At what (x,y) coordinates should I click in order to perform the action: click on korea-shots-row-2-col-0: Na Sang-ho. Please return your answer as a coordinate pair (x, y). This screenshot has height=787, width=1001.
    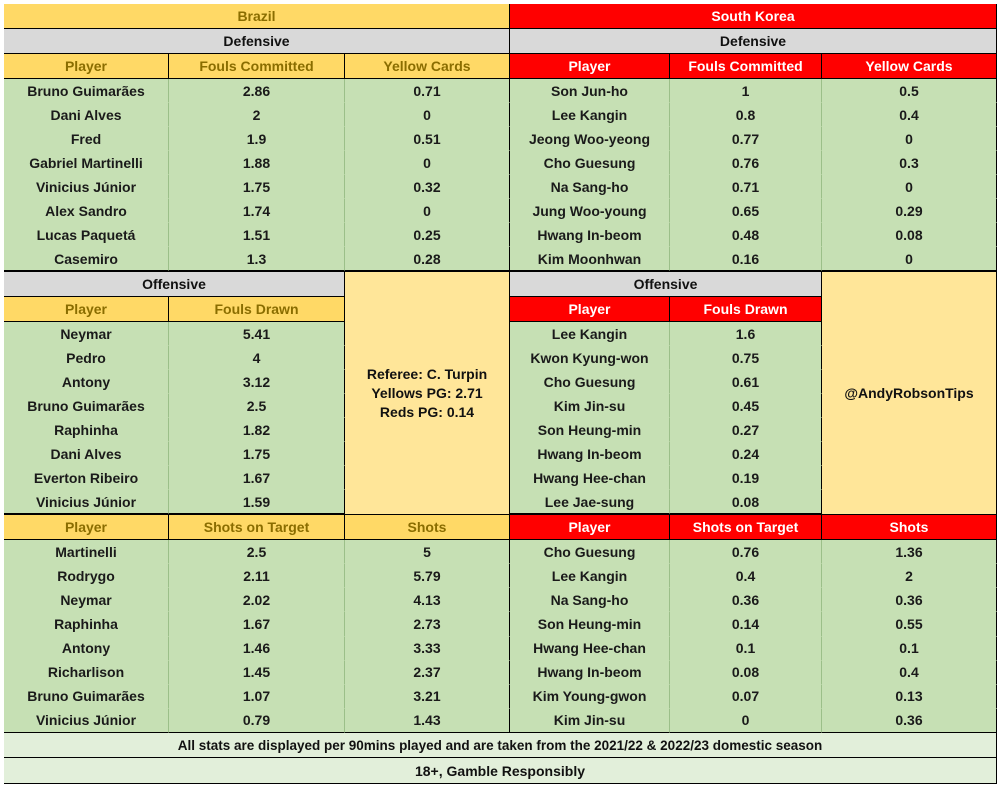
    Looking at the image, I should click on (590, 600).